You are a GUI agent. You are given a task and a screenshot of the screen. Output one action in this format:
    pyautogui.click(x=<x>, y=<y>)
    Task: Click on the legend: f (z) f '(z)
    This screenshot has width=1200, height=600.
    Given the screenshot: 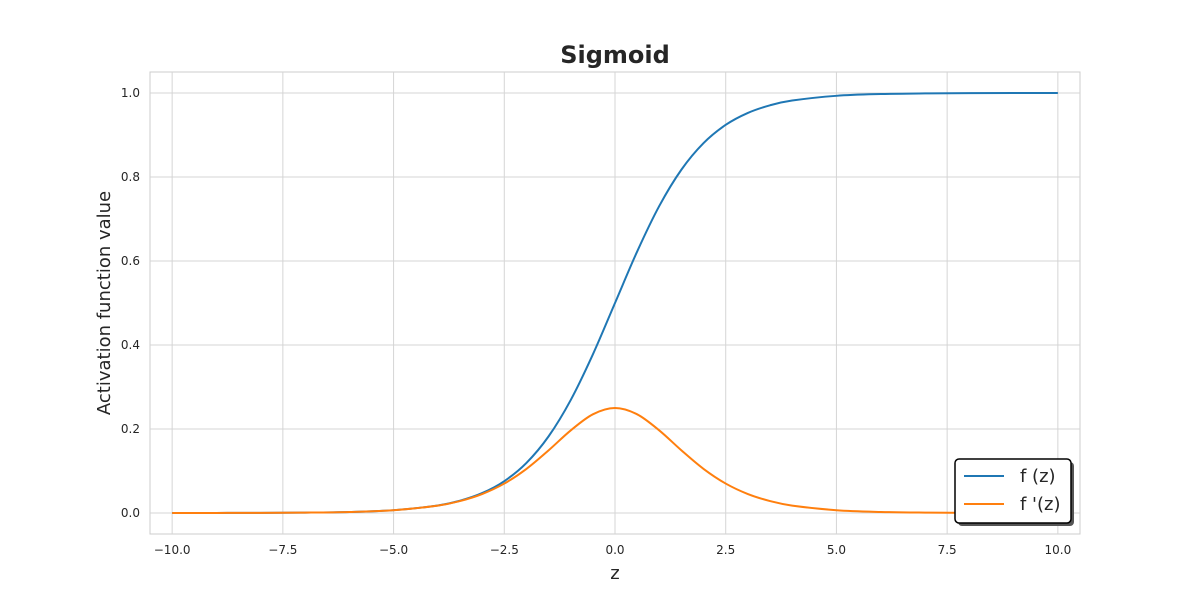 What is the action you would take?
    pyautogui.click(x=1014, y=492)
    